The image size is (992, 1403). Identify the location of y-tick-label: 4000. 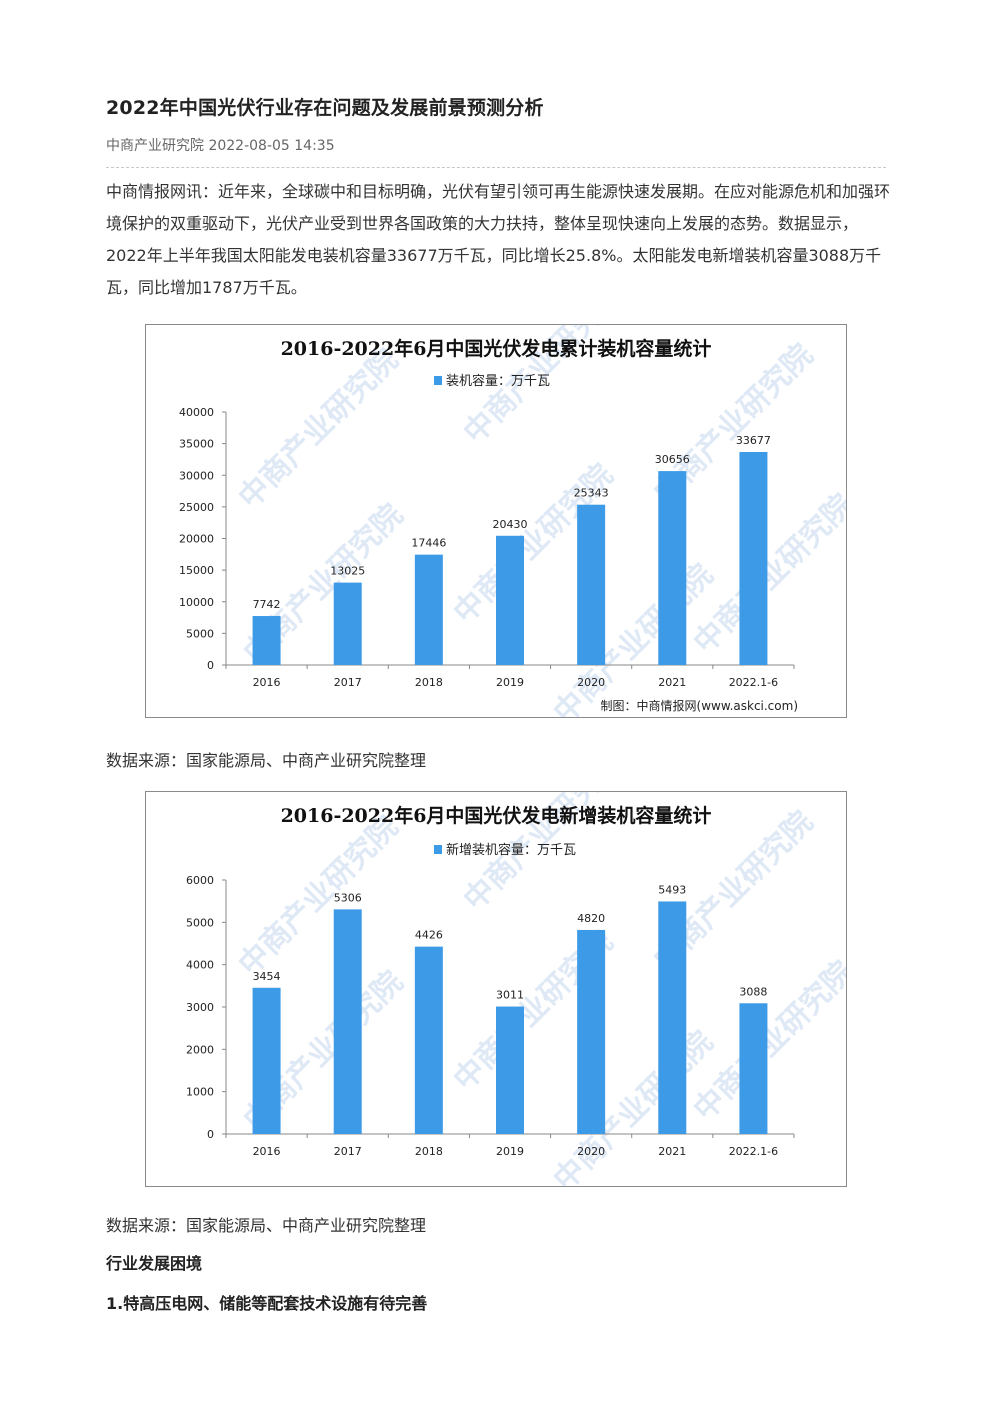
(200, 965).